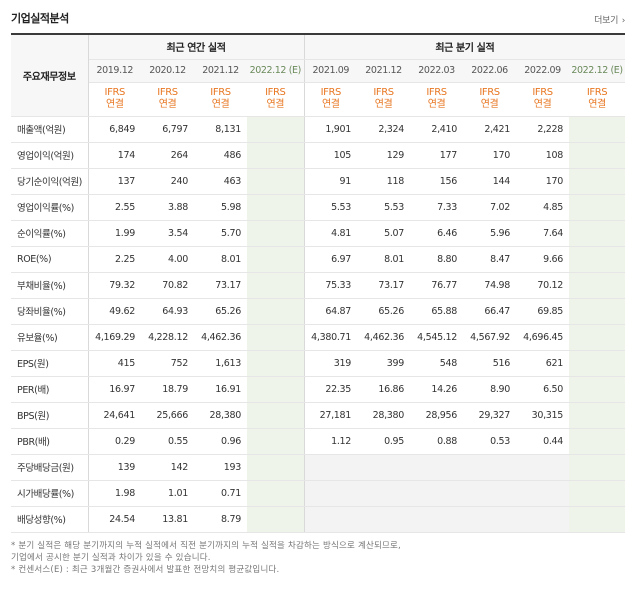 The height and width of the screenshot is (597, 636). I want to click on value-cell: 6,849, so click(114, 129).